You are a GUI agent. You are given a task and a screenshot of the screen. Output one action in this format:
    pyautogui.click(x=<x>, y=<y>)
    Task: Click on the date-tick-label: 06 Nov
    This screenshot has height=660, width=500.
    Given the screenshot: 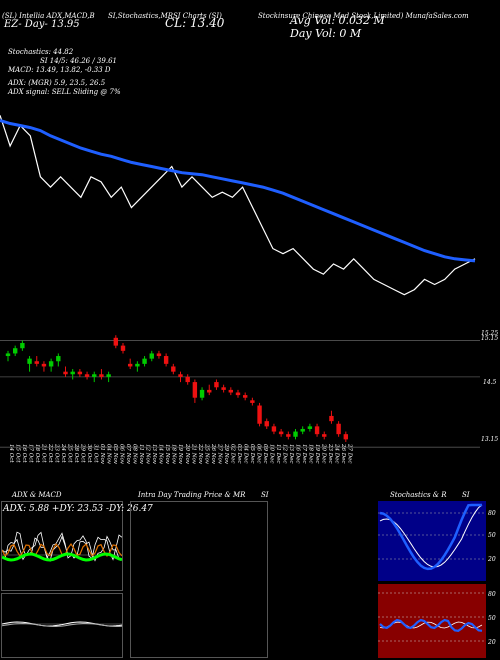 What is the action you would take?
    pyautogui.click(x=122, y=454)
    